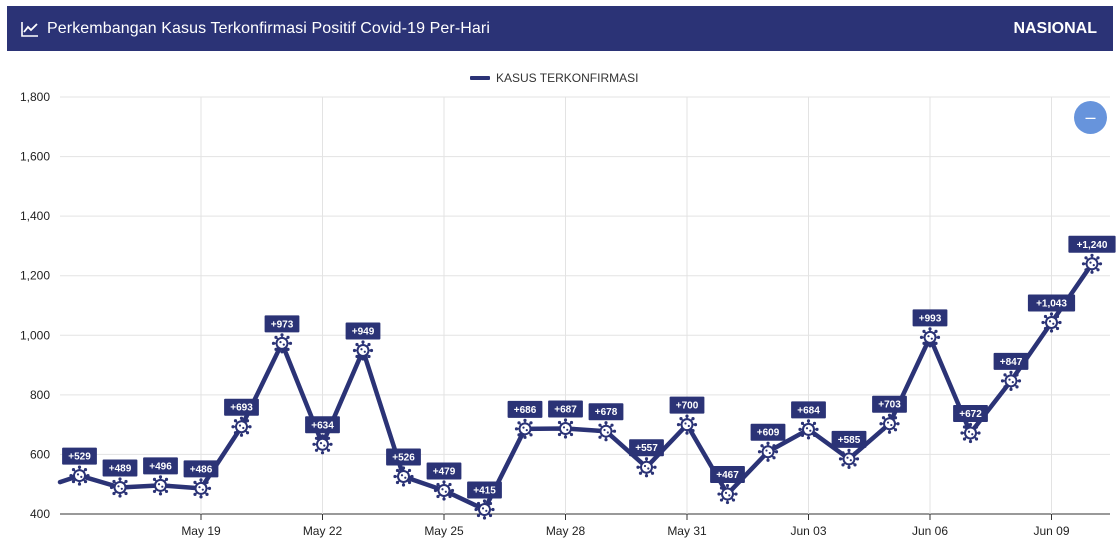 The width and height of the screenshot is (1117, 557). Describe the element at coordinates (40, 454) in the screenshot. I see `y-tick-label: 600` at that location.